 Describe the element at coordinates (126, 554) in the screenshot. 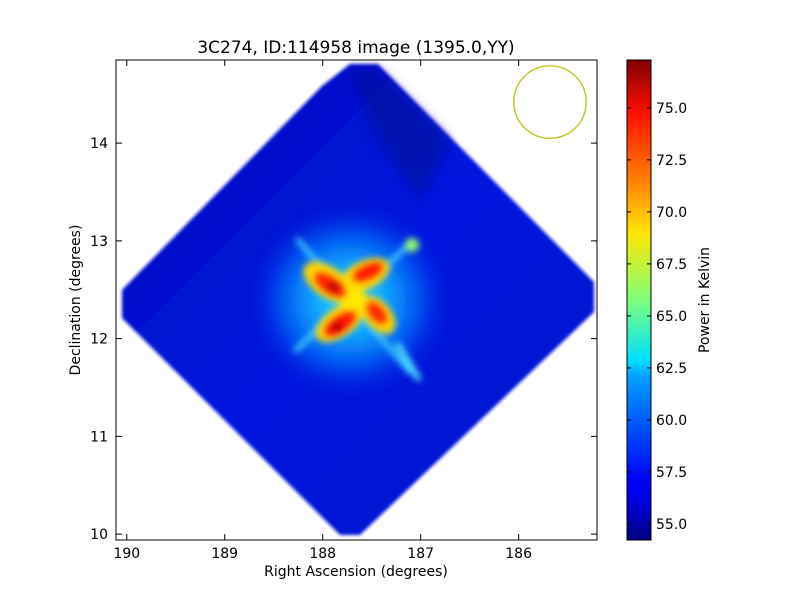

I see `x-tick-label: 190` at that location.